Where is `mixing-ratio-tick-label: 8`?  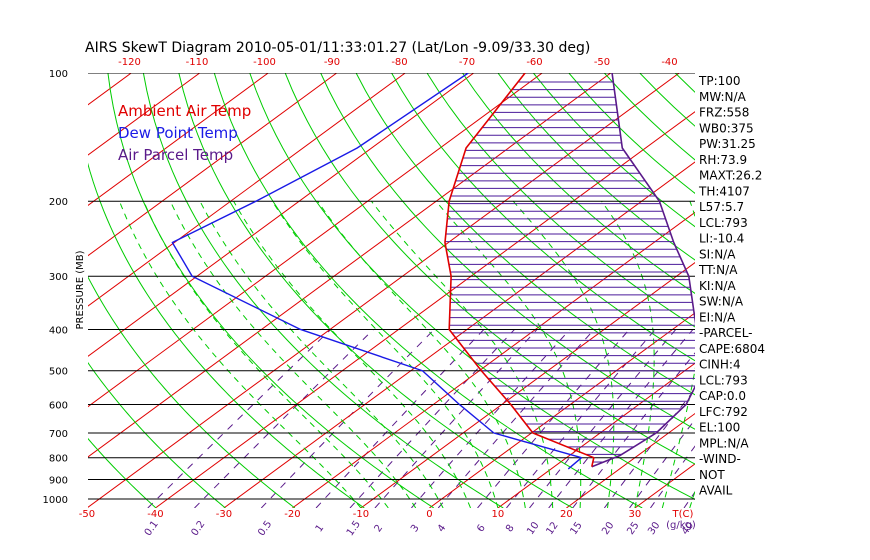
mixing-ratio-tick-label: 8 is located at coordinates (510, 529).